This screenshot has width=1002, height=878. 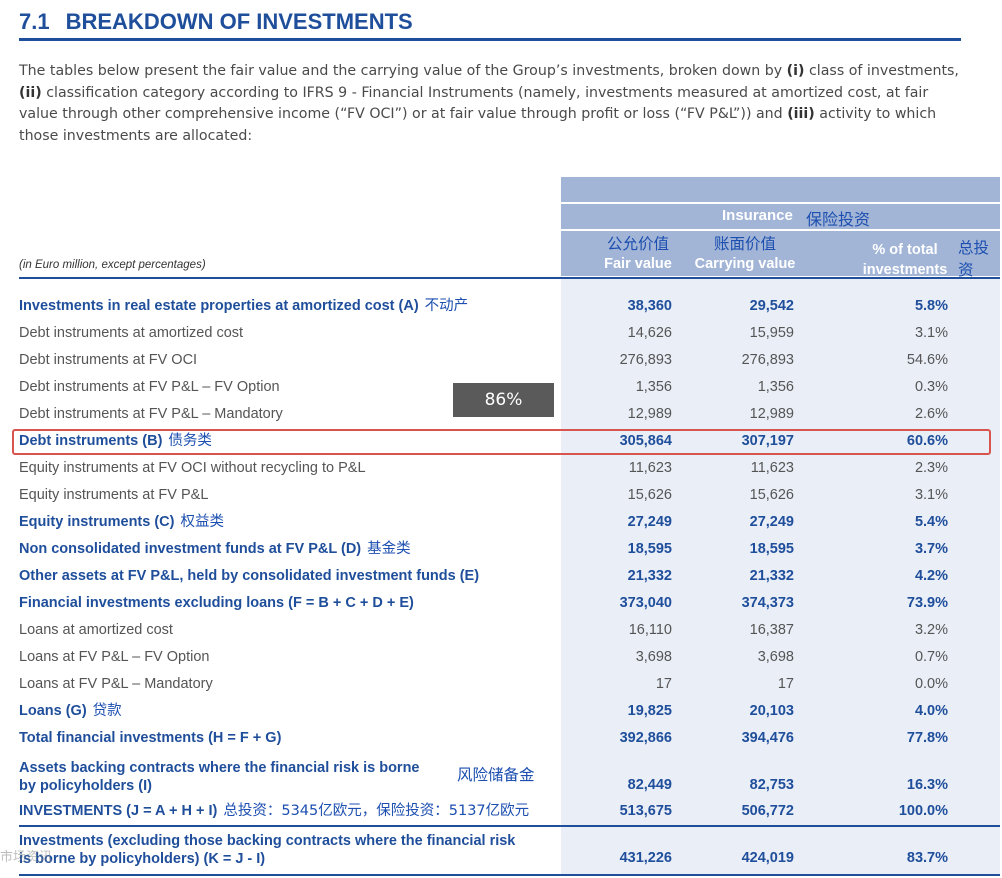 I want to click on row-annotation: 贷款, so click(x=107, y=711).